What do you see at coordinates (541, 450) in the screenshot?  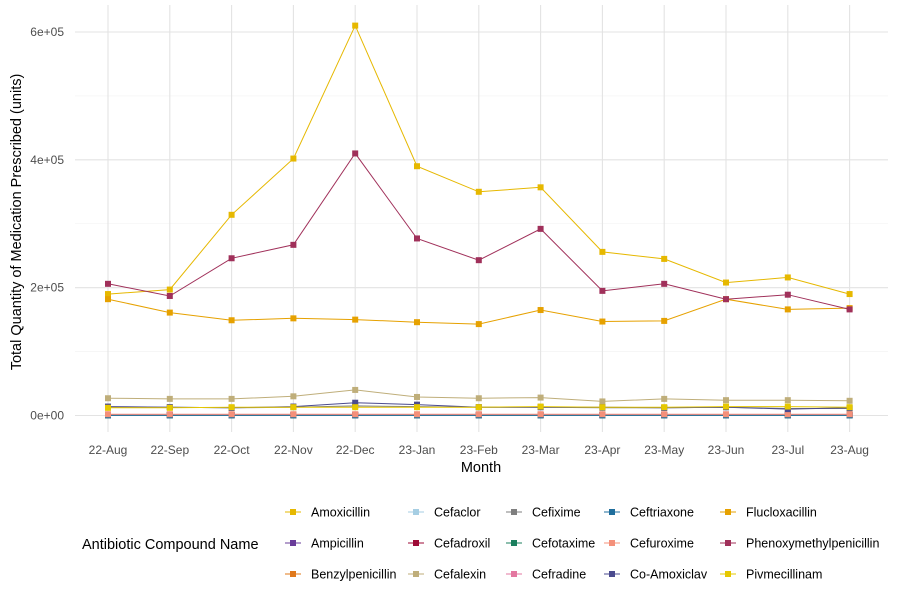 I see `x-tick-label: 23-Mar` at bounding box center [541, 450].